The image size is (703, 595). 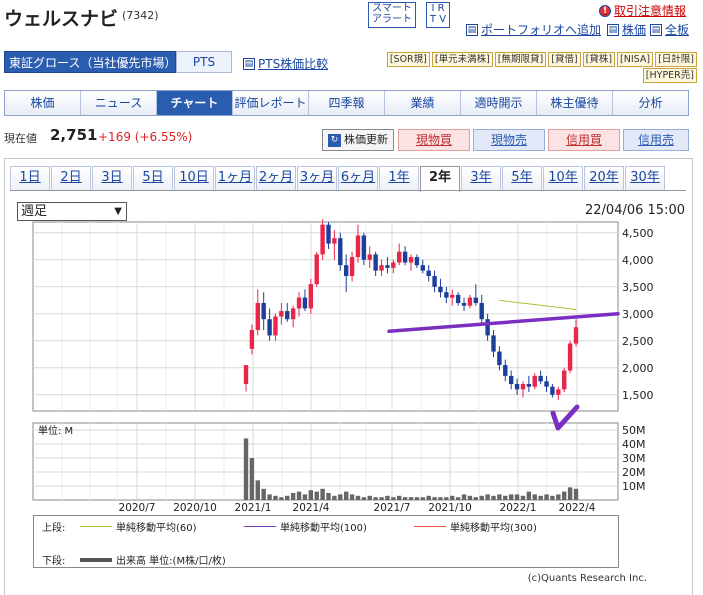 What do you see at coordinates (605, 10) in the screenshot?
I see `exclamation-icon: !` at bounding box center [605, 10].